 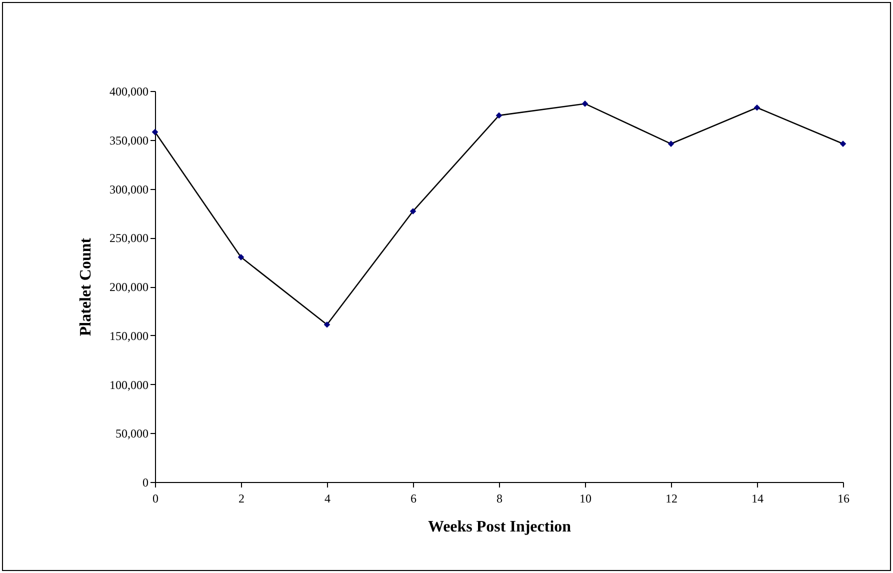 What do you see at coordinates (132, 433) in the screenshot?
I see `y-tick-label: 50,000` at bounding box center [132, 433].